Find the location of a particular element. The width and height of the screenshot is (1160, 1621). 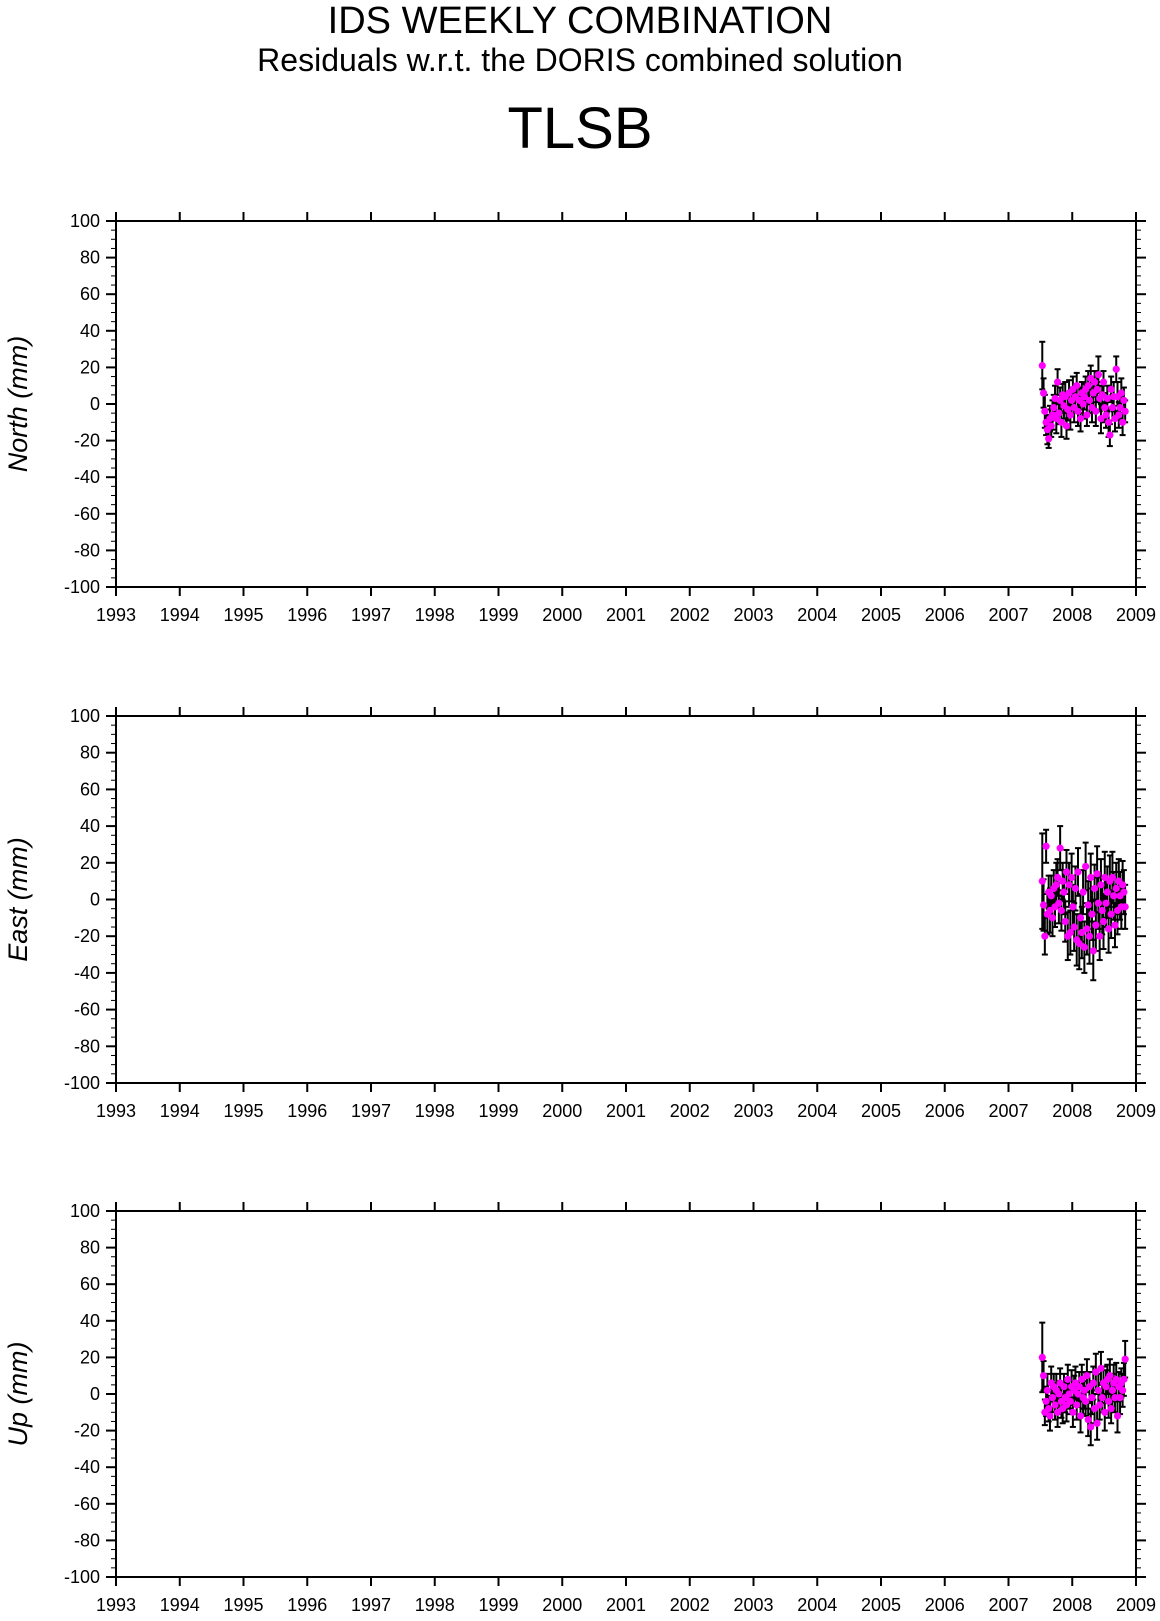

y-tick-label: 20 is located at coordinates (90, 367).